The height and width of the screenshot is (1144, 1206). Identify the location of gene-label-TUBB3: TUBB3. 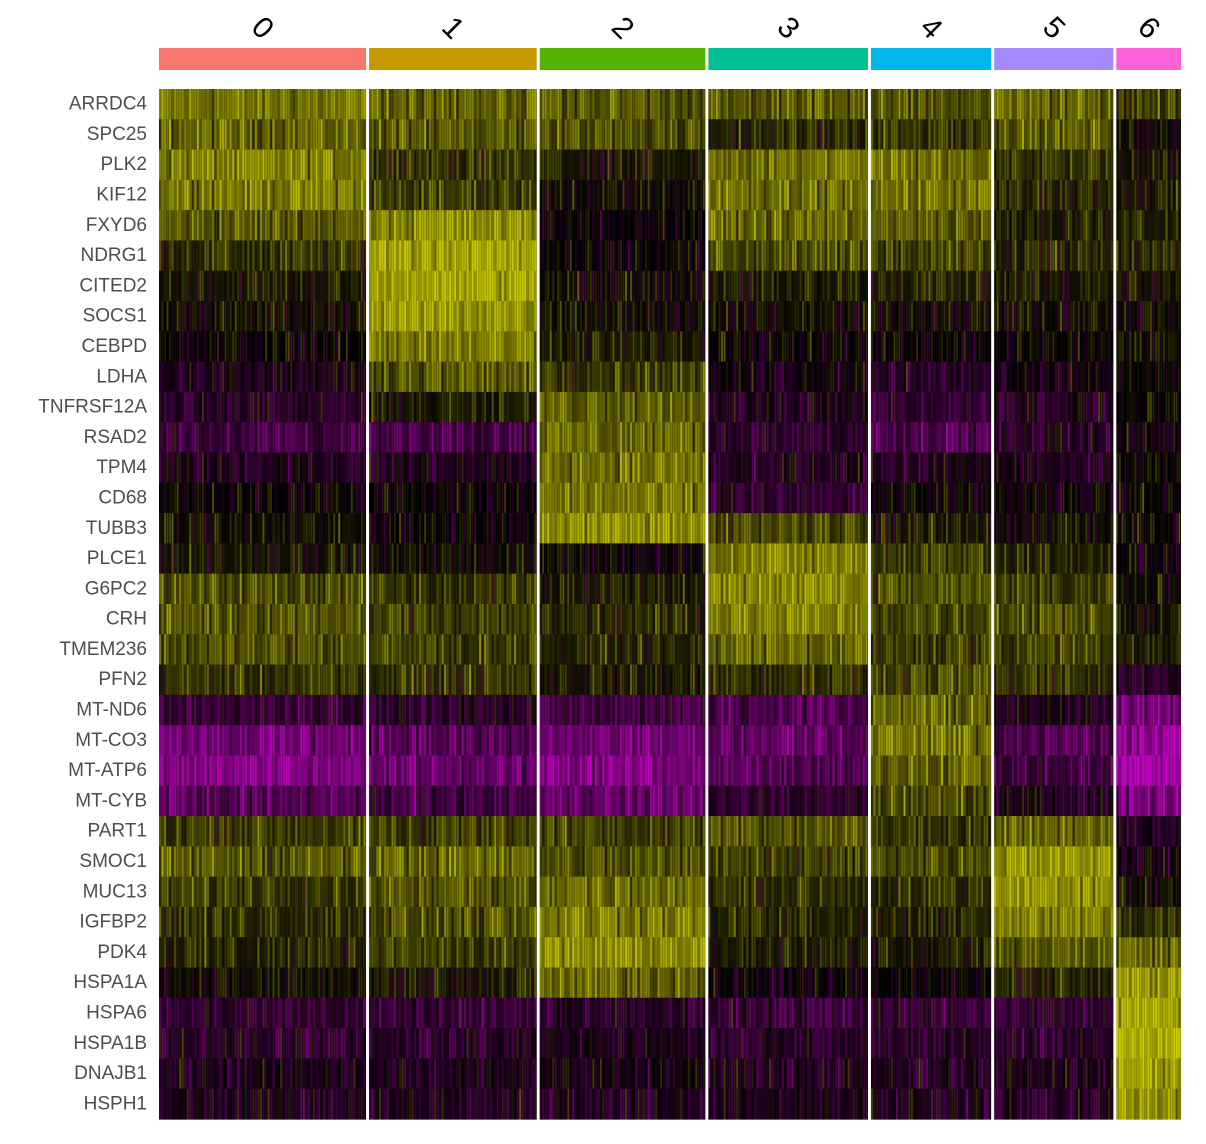
(116, 528).